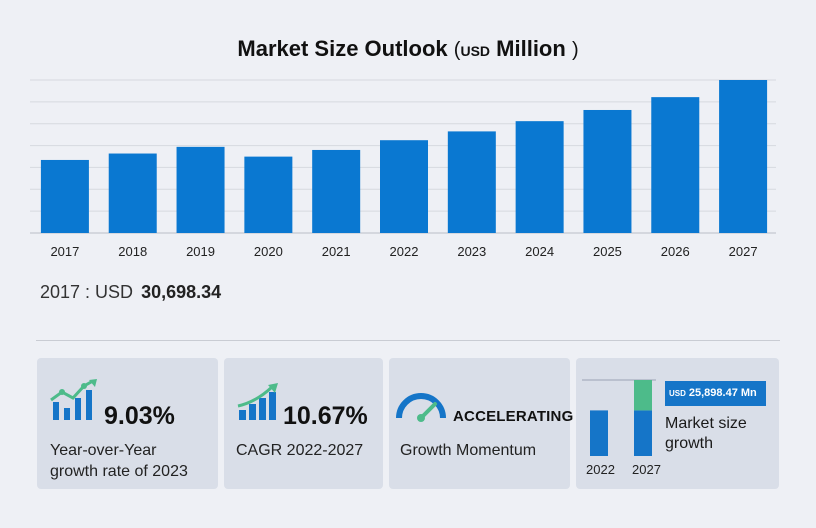 The width and height of the screenshot is (816, 528). Describe the element at coordinates (132, 251) in the screenshot. I see `x-tick-label-2018: 2018` at that location.